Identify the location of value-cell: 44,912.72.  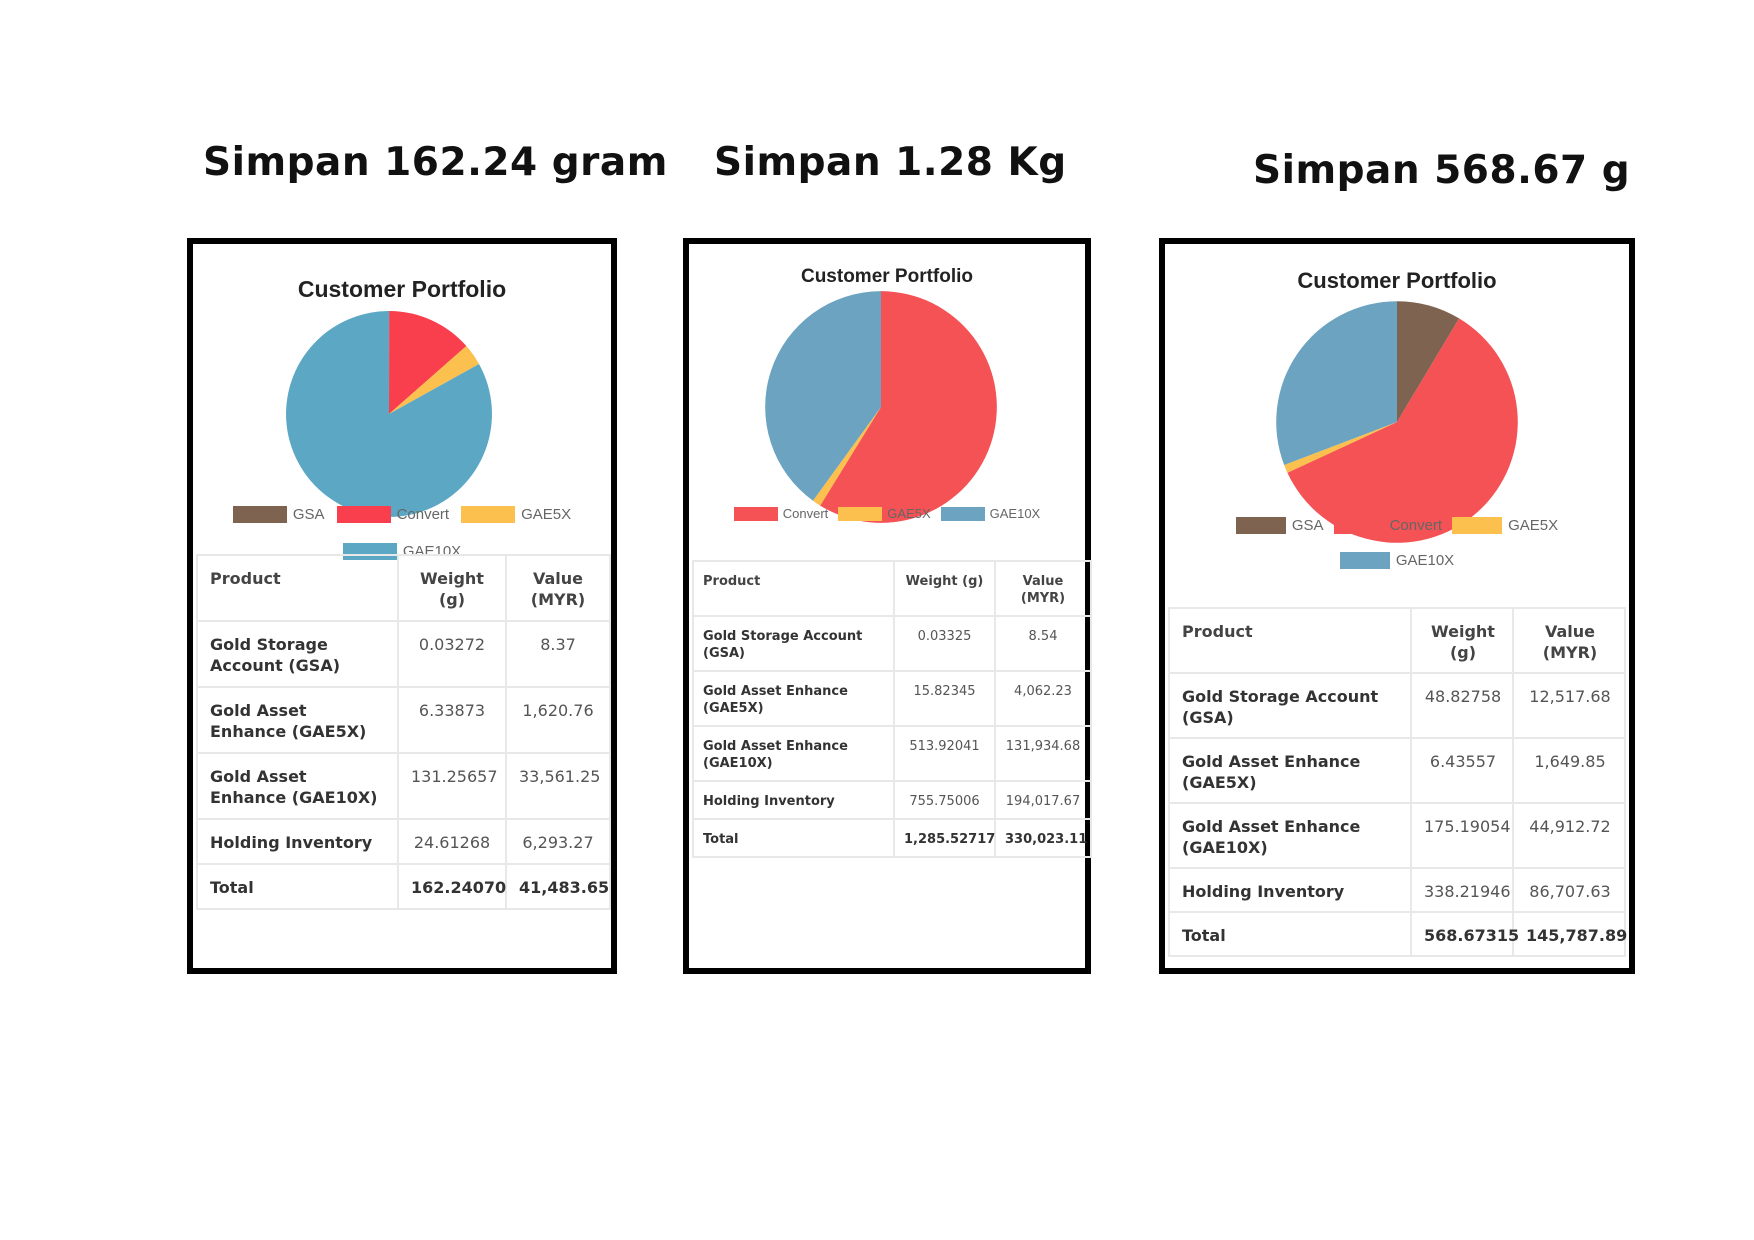
(1569, 835).